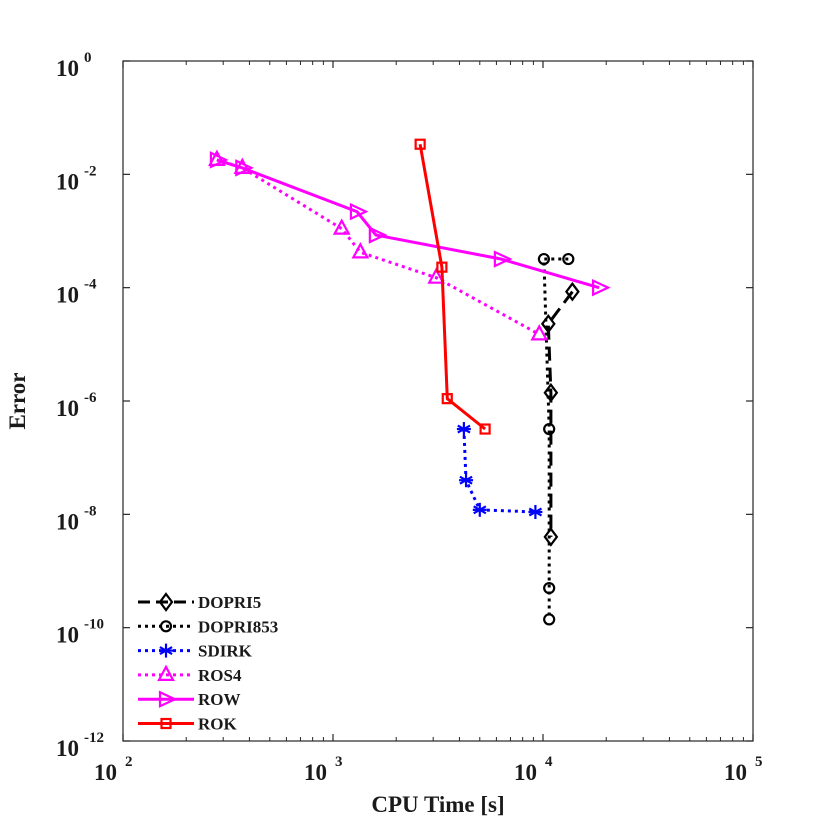 This screenshot has height=835, width=830. Describe the element at coordinates (759, 762) in the screenshot. I see `x-tick-exponent: 5` at that location.